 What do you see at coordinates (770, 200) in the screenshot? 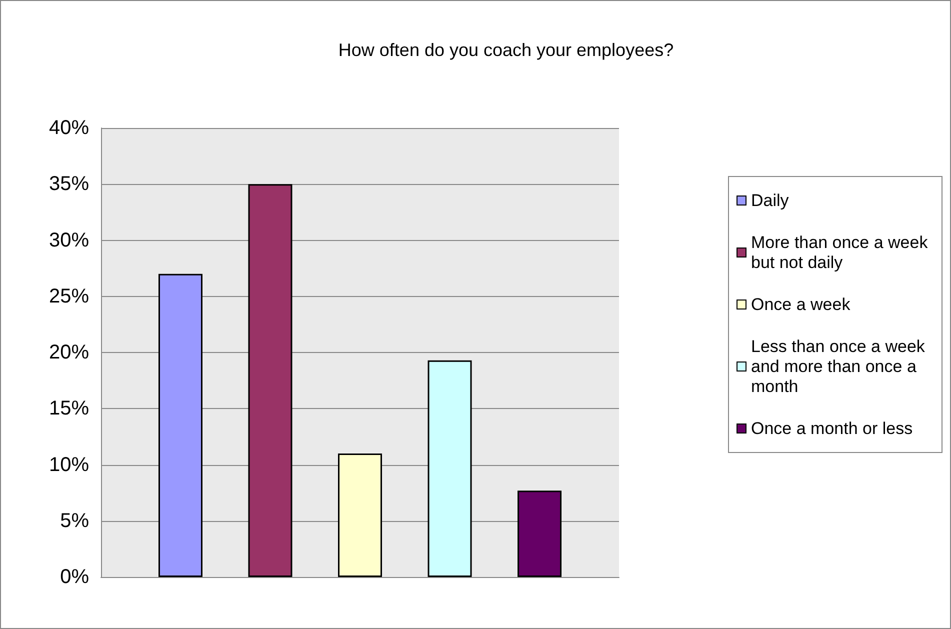
I see `legend-label: Daily` at bounding box center [770, 200].